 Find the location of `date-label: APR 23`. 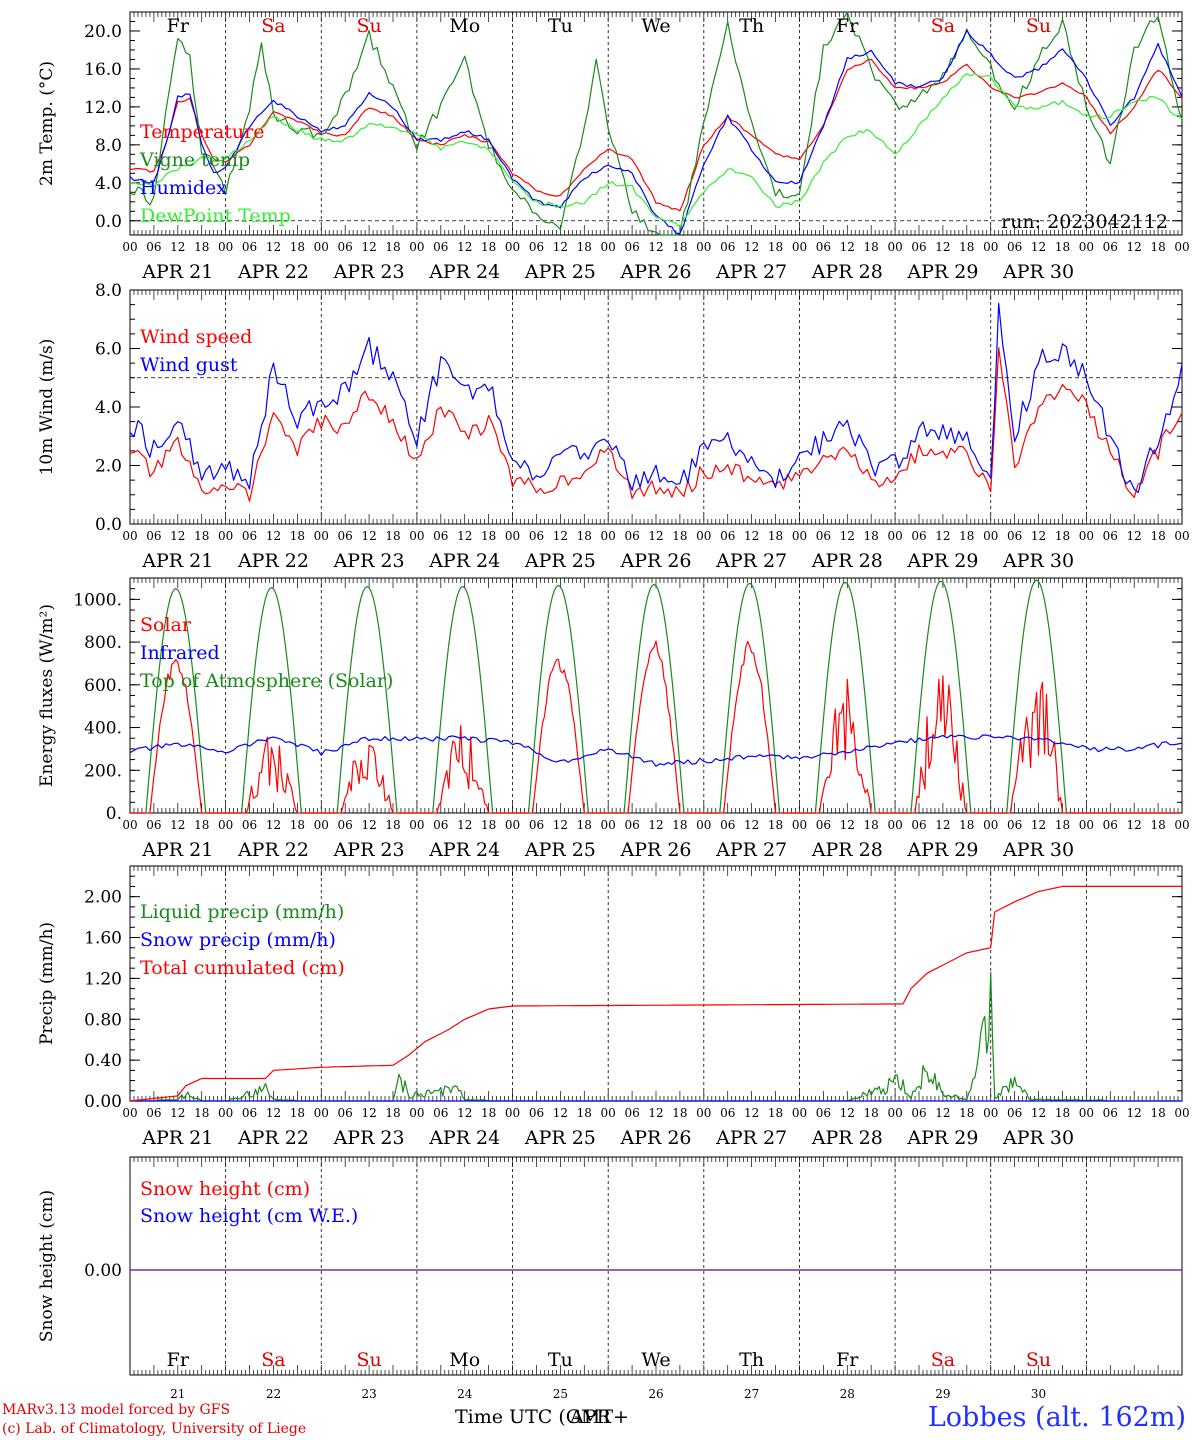

date-label: APR 23 is located at coordinates (369, 850).